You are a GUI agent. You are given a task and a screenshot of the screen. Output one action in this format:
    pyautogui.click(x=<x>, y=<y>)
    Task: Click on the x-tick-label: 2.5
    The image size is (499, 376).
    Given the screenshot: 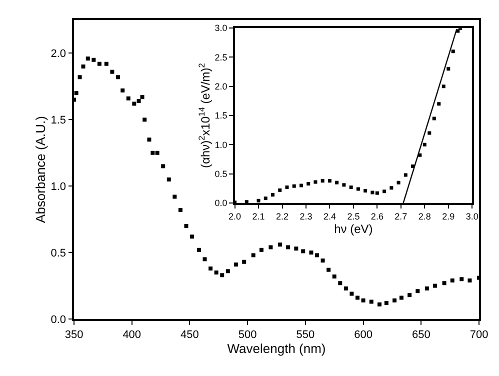 What is the action you would take?
    pyautogui.click(x=353, y=217)
    